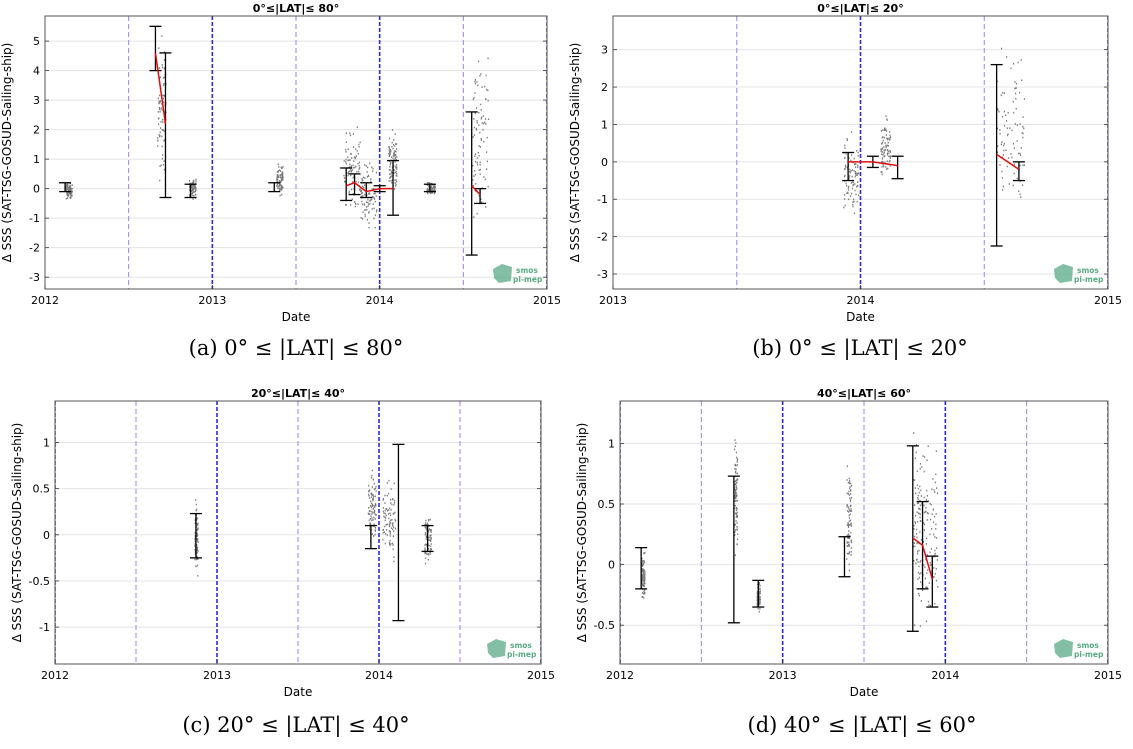 This screenshot has width=1133, height=749. Describe the element at coordinates (604, 50) in the screenshot. I see `y-tick-label: 3` at that location.